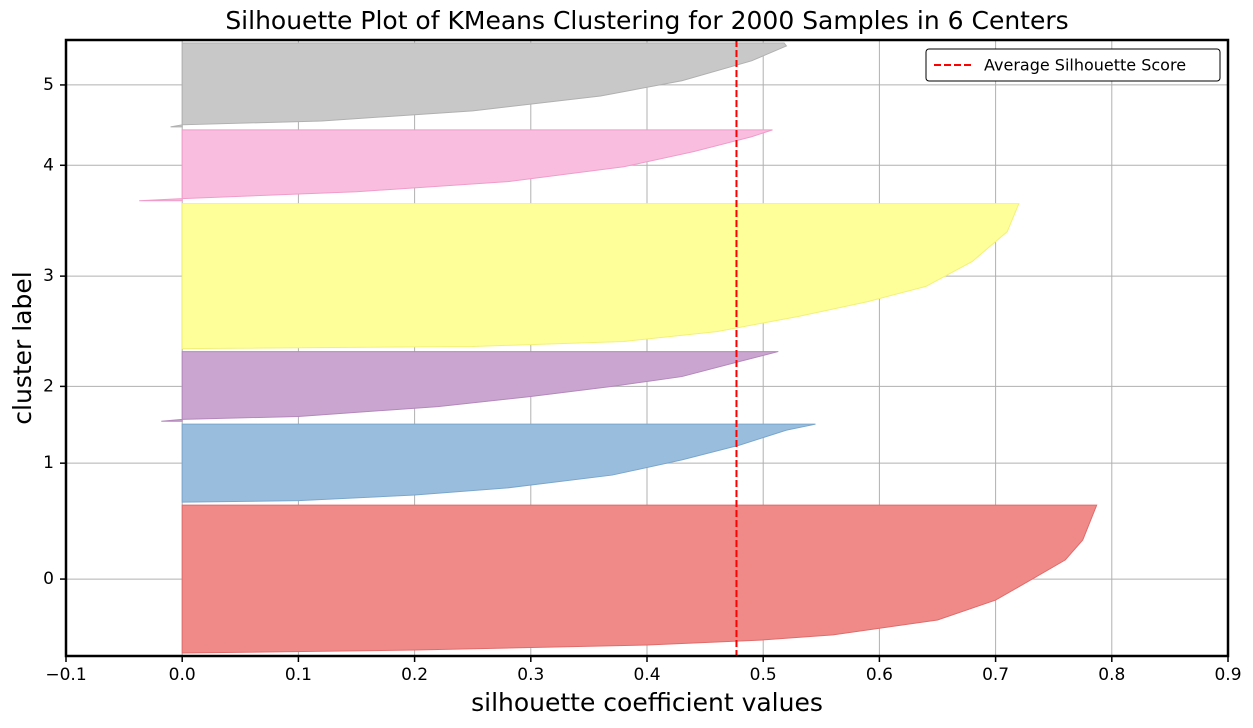 This screenshot has width=1253, height=728. What do you see at coordinates (763, 675) in the screenshot?
I see `x-tick-label: 0.5` at bounding box center [763, 675].